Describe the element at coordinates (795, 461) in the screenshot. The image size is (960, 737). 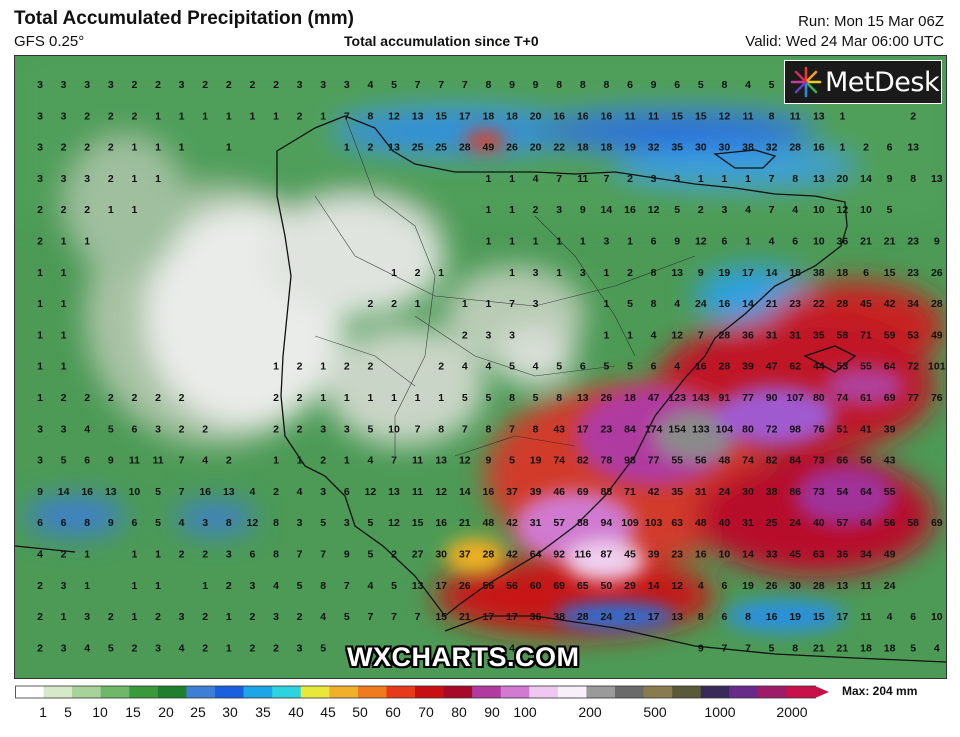
I see `precip-value: 84` at that location.